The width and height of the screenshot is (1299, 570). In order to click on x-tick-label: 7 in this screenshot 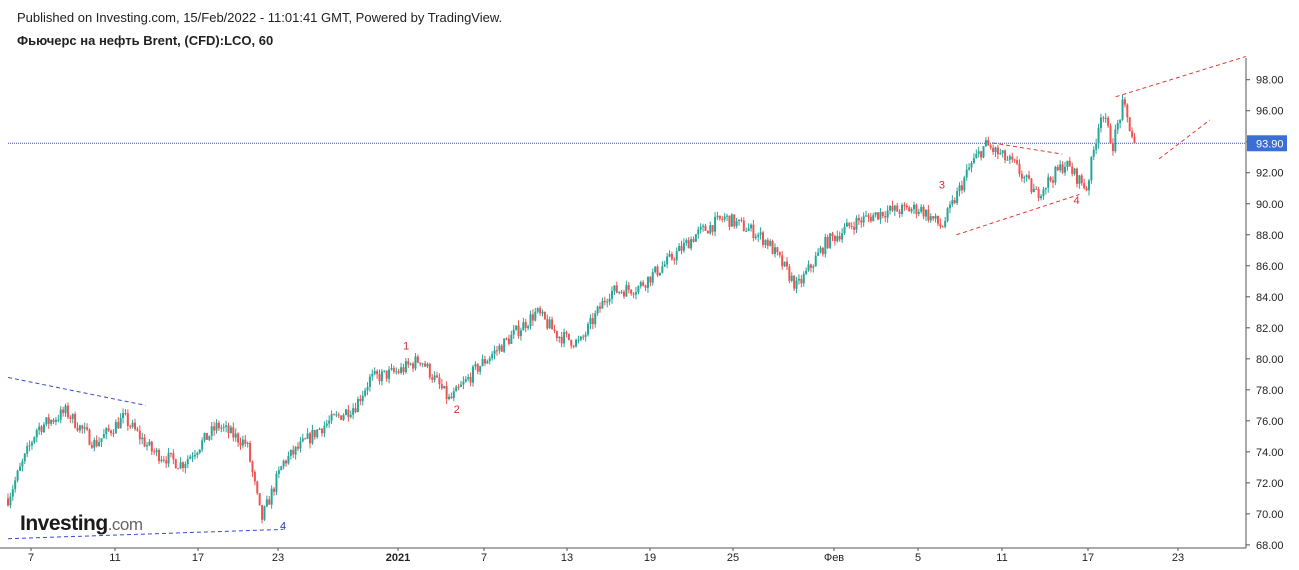, I will do `click(484, 558)`.